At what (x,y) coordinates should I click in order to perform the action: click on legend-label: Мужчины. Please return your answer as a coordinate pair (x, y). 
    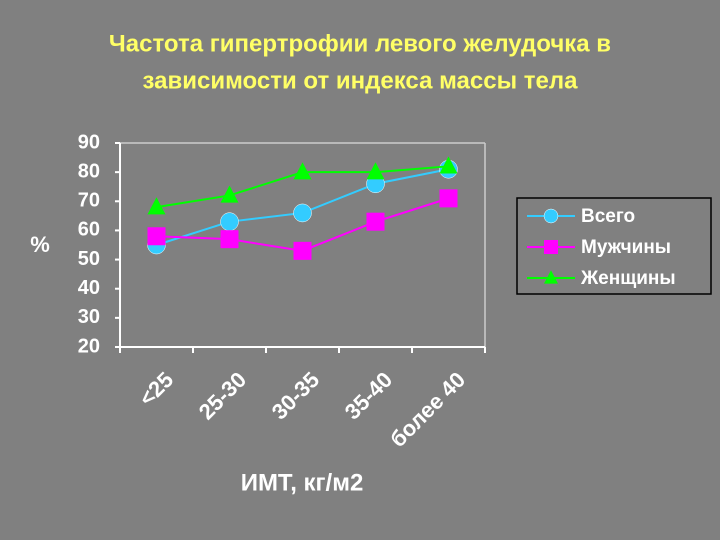
    Looking at the image, I should click on (626, 247).